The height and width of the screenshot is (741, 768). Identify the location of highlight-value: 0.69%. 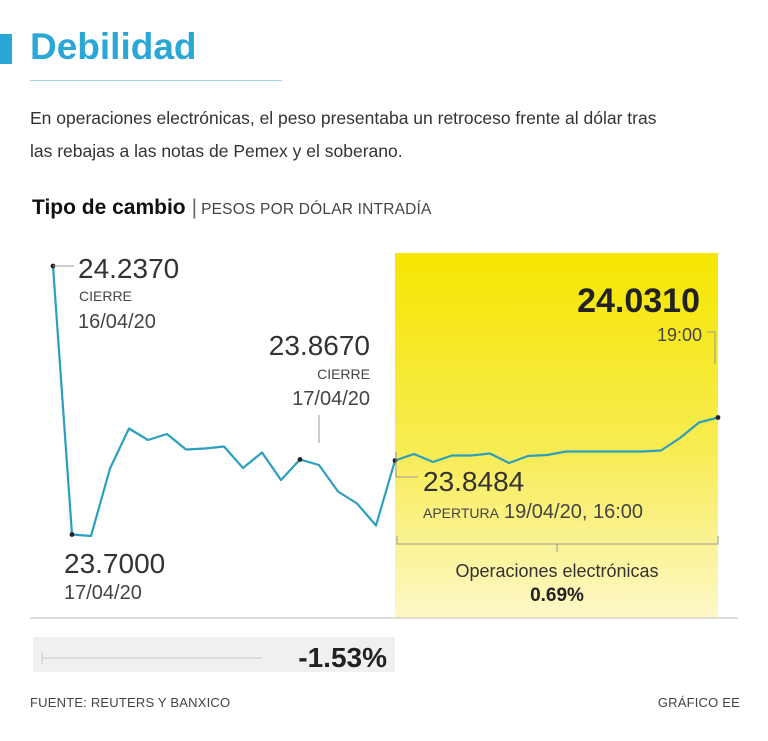
(557, 595).